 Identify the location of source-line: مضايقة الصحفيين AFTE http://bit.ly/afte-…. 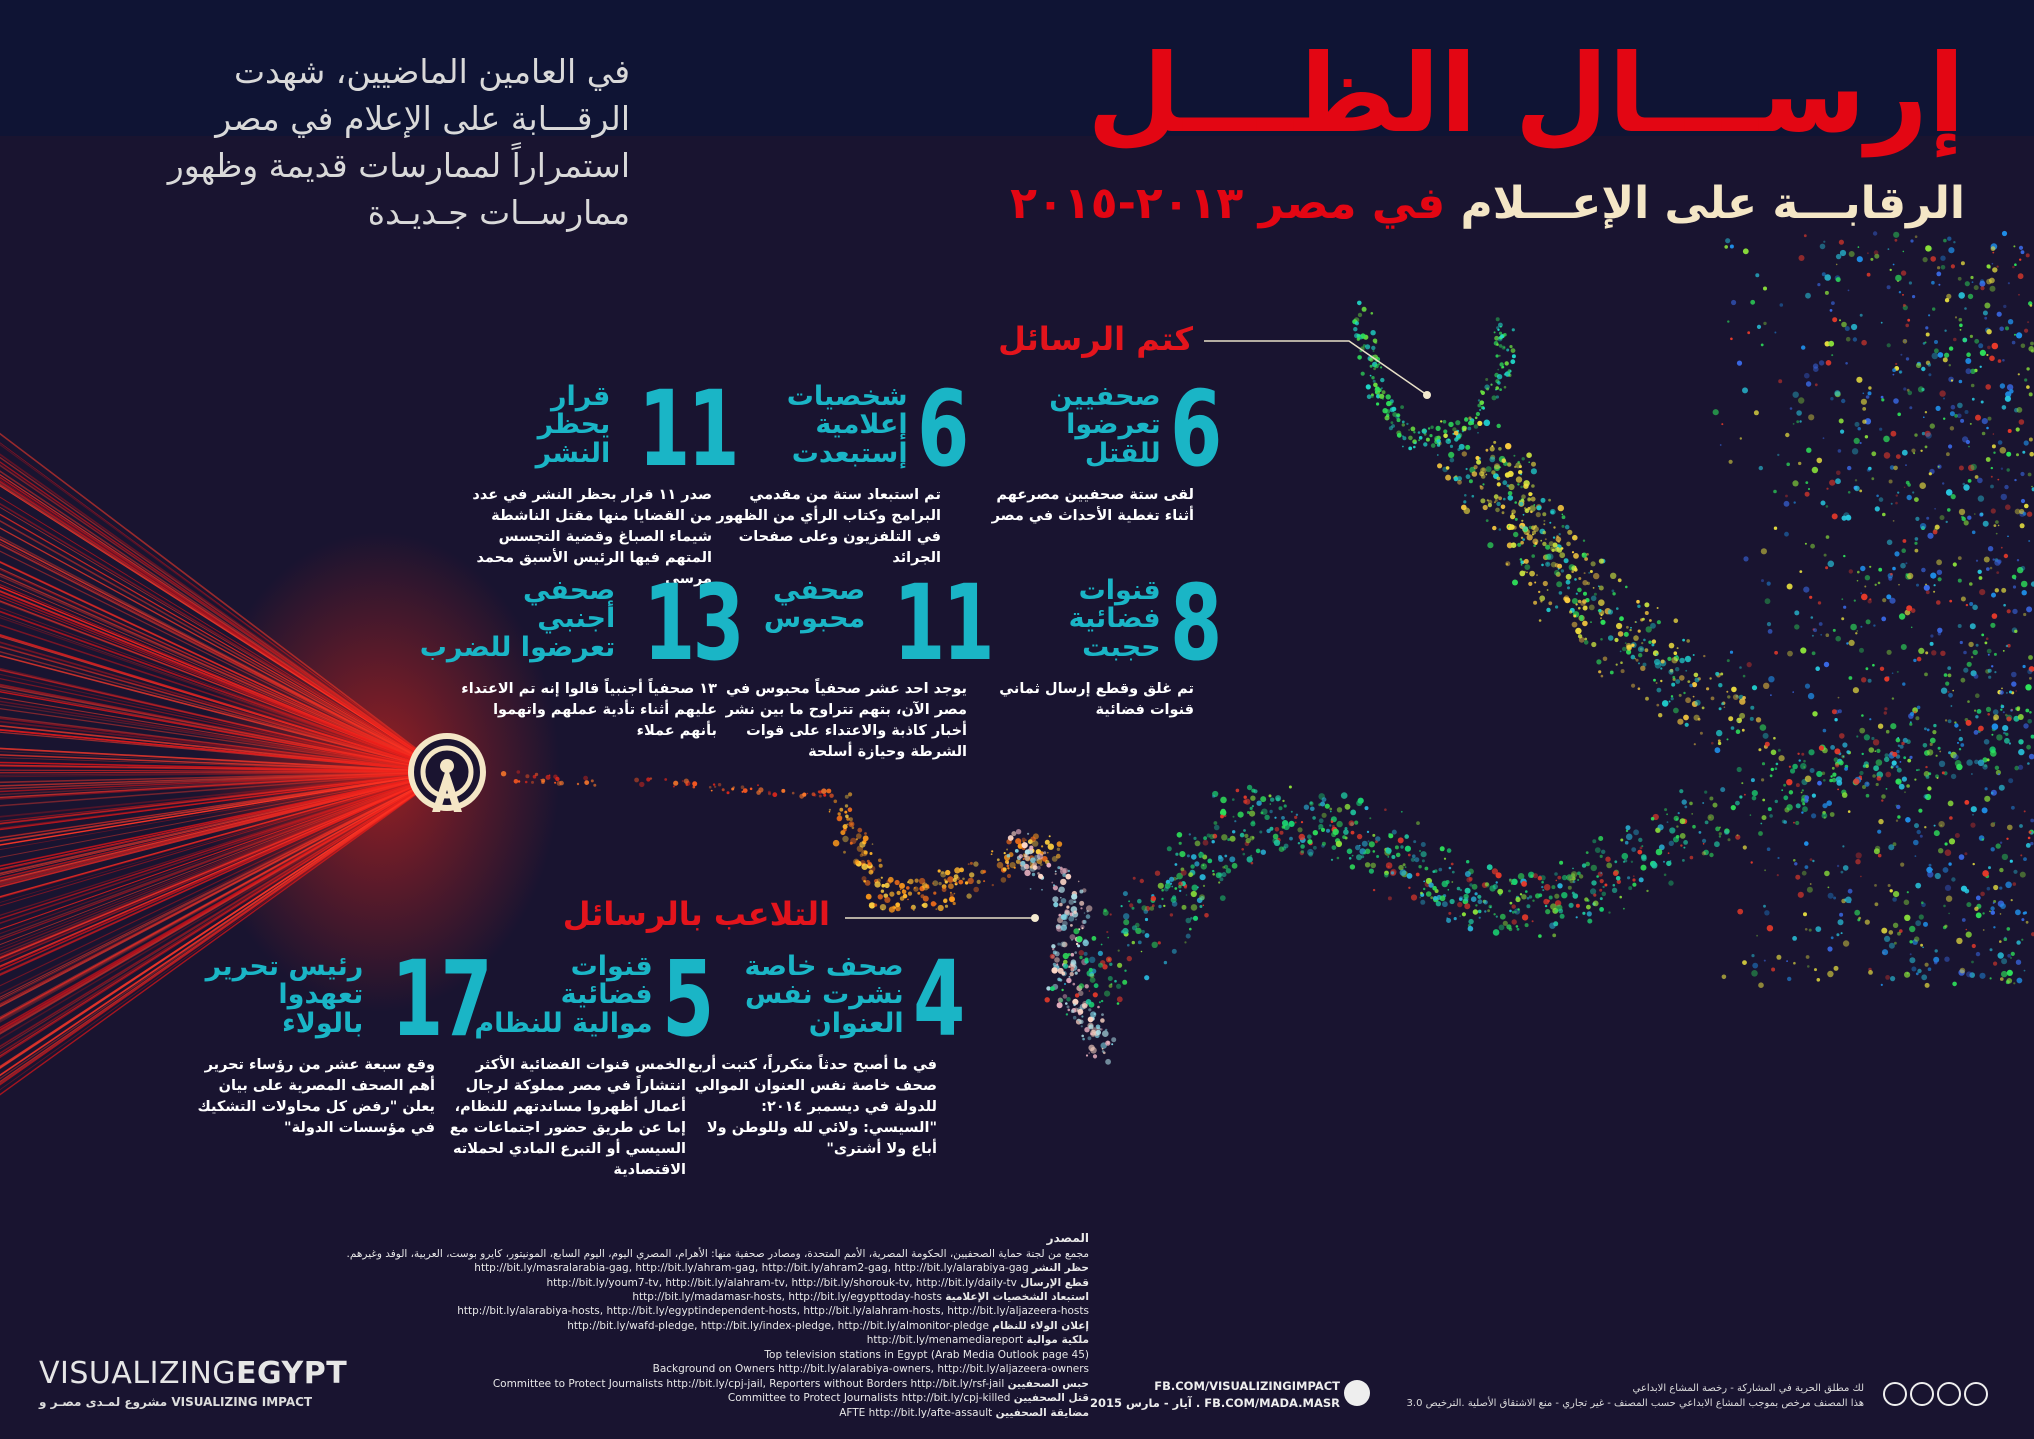
(639, 1413).